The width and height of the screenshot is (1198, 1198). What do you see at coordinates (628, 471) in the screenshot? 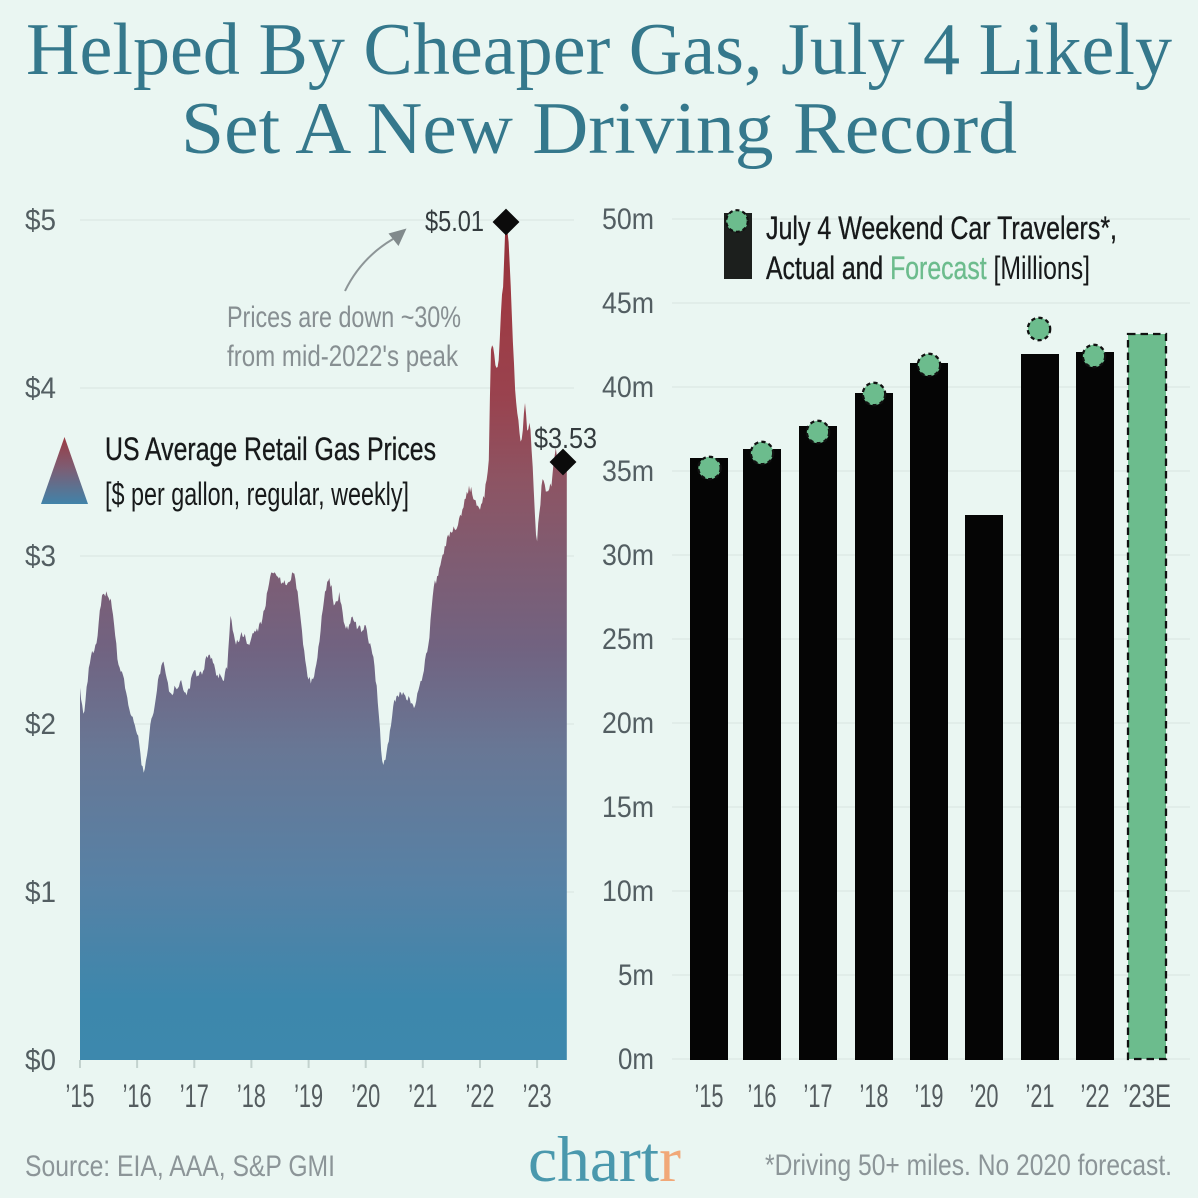
I see `svg-text: 35m` at bounding box center [628, 471].